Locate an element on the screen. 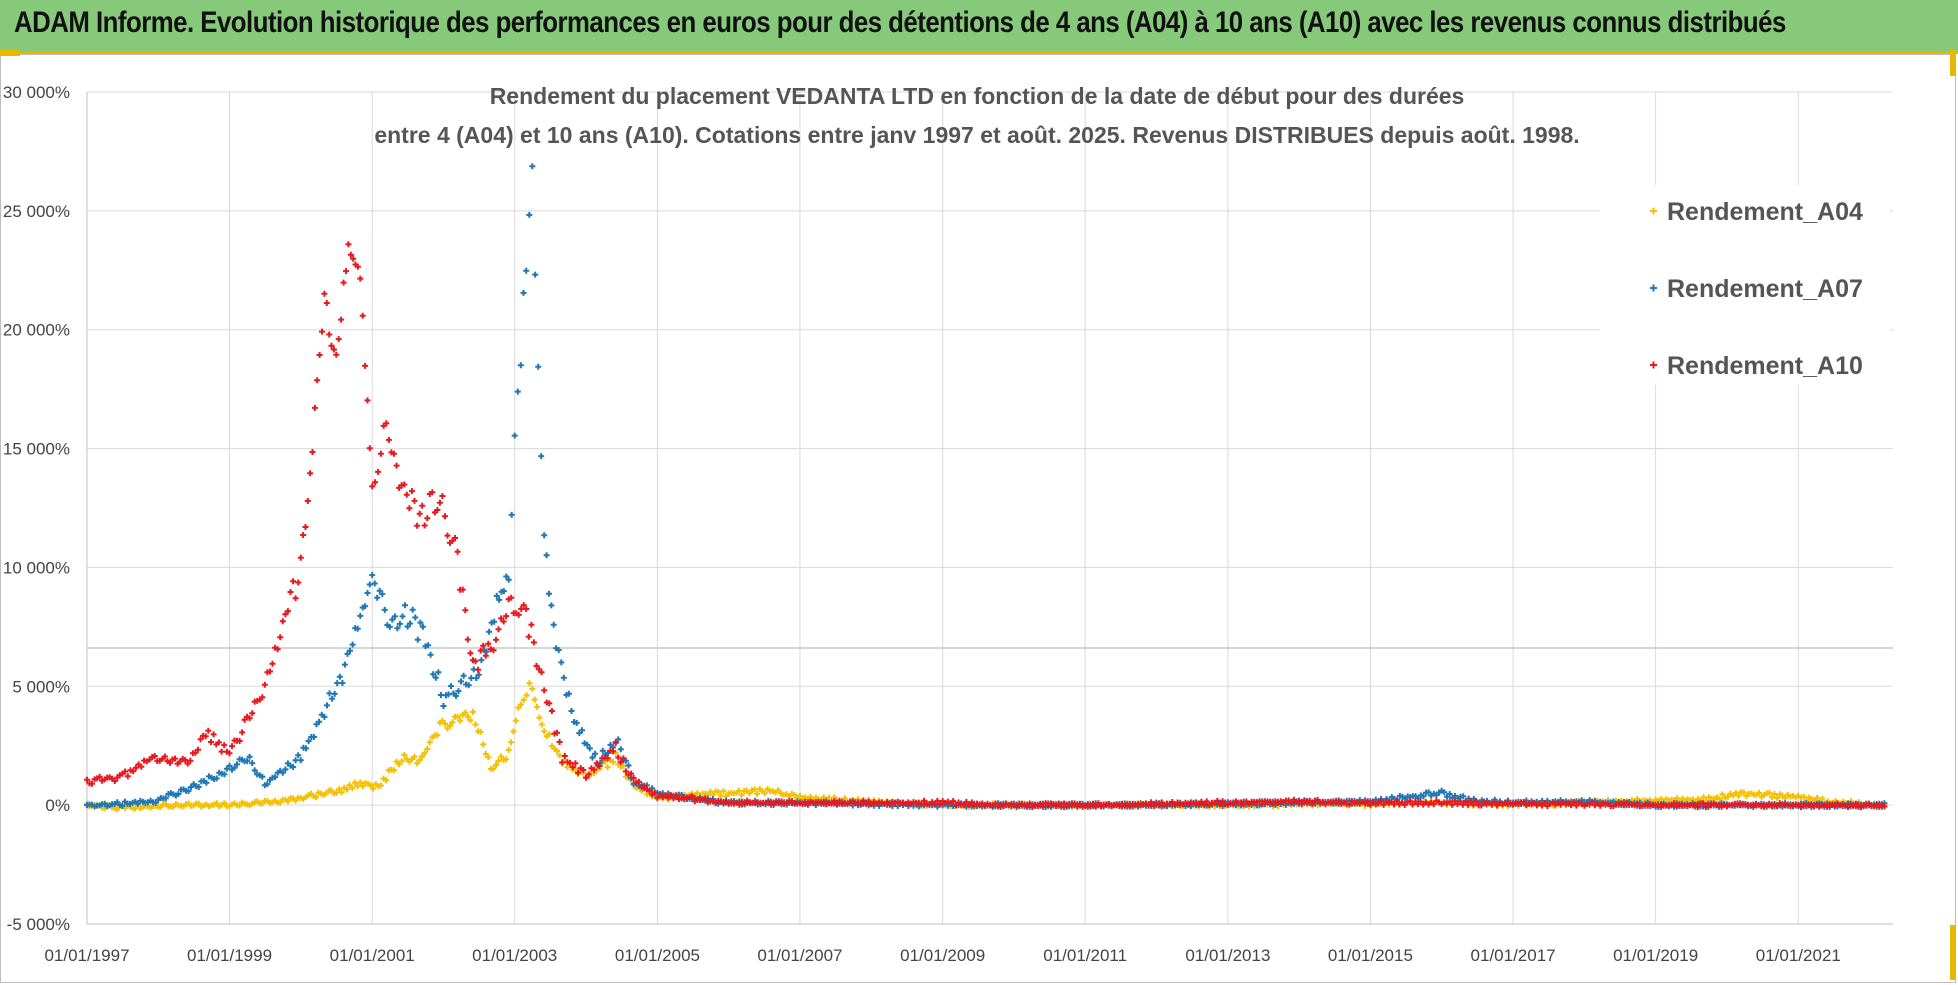 This screenshot has height=985, width=1958. y-tick-label: 25 000% is located at coordinates (36, 211).